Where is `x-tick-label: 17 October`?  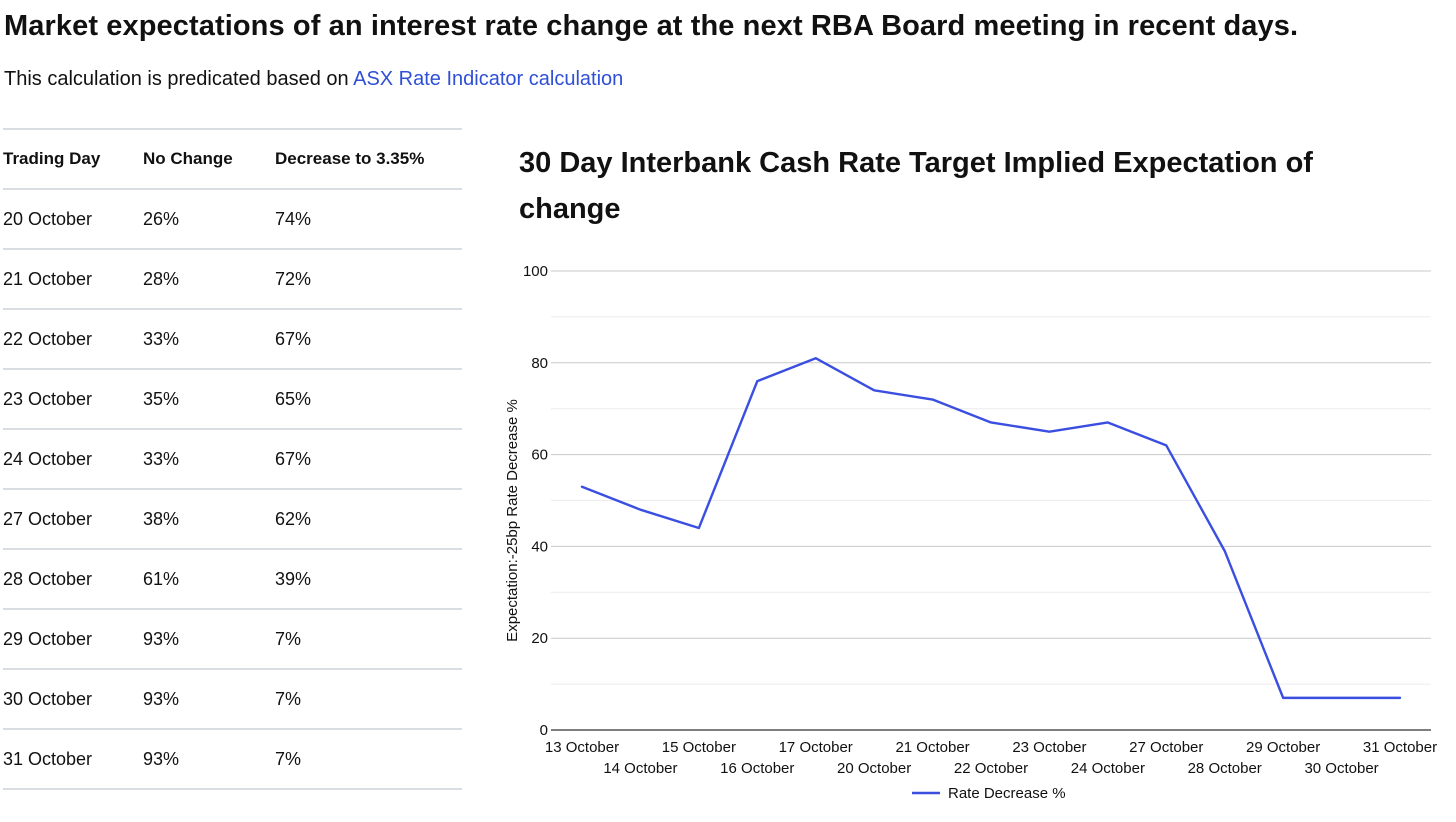 x-tick-label: 17 October is located at coordinates (816, 747).